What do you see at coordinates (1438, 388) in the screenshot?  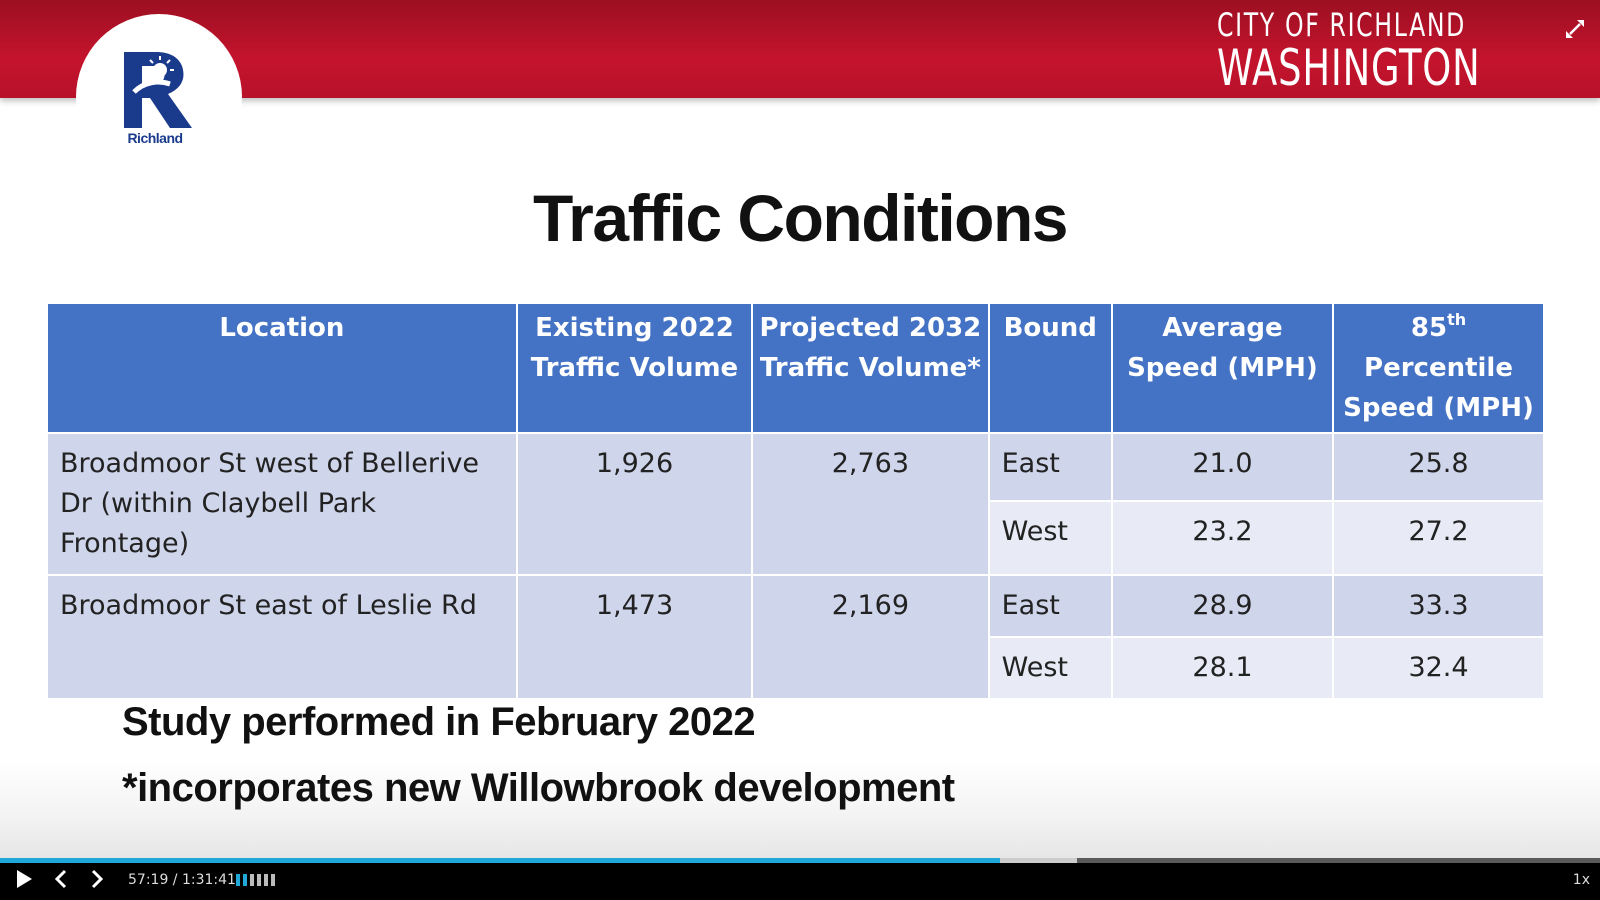 I see `header-85th-label: Percentile Speed (MPH)` at bounding box center [1438, 388].